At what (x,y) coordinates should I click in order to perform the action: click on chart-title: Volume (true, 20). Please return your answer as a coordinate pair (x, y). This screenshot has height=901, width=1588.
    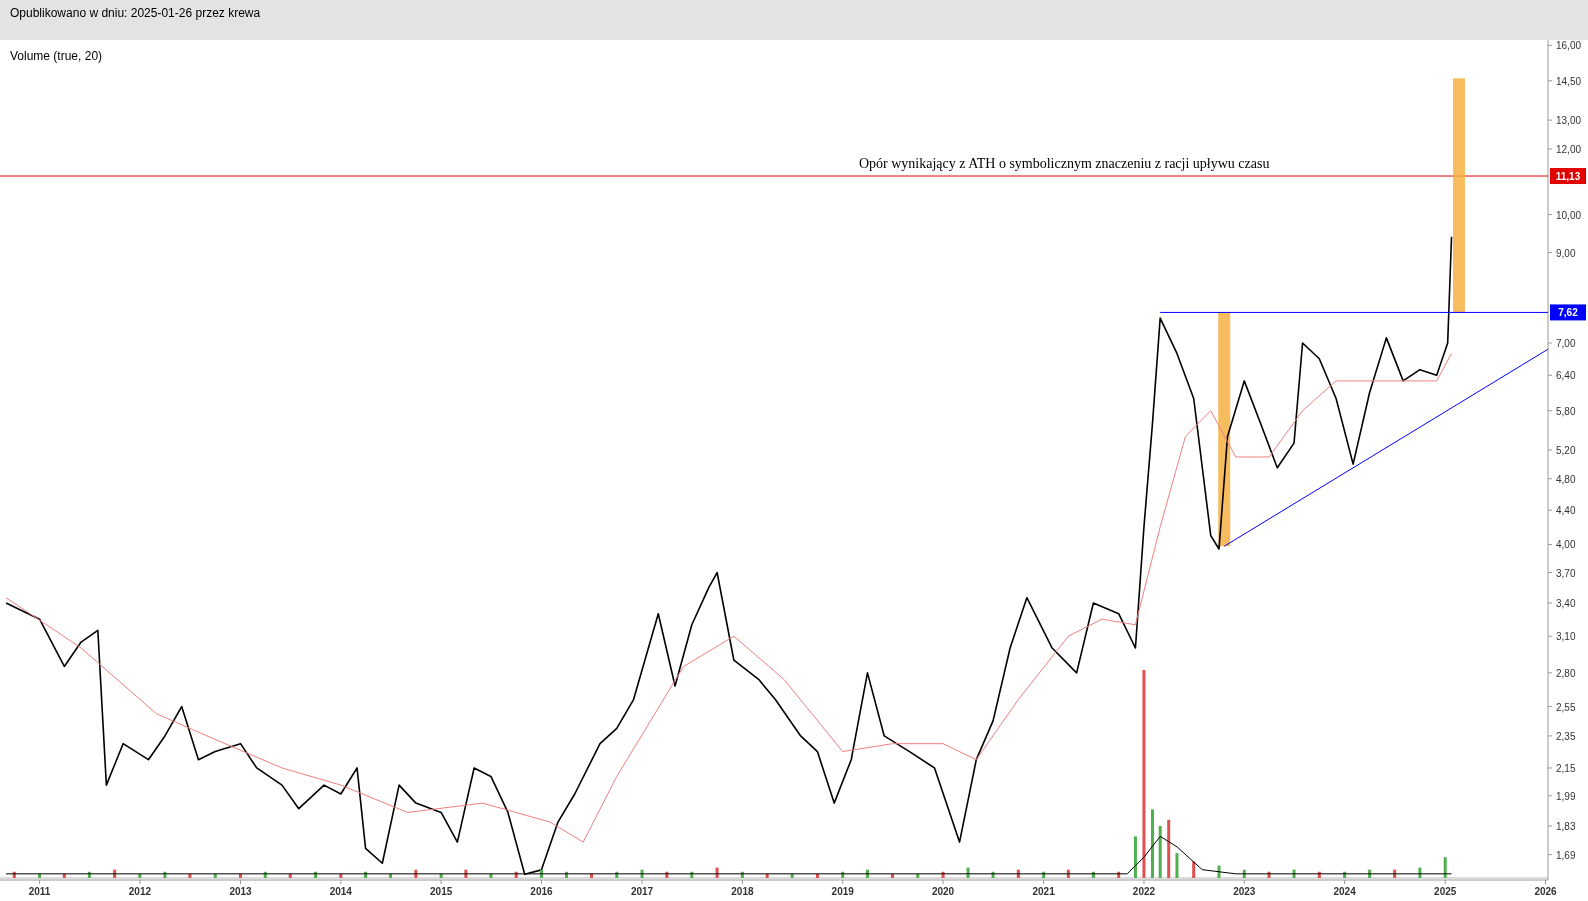
    Looking at the image, I should click on (56, 56).